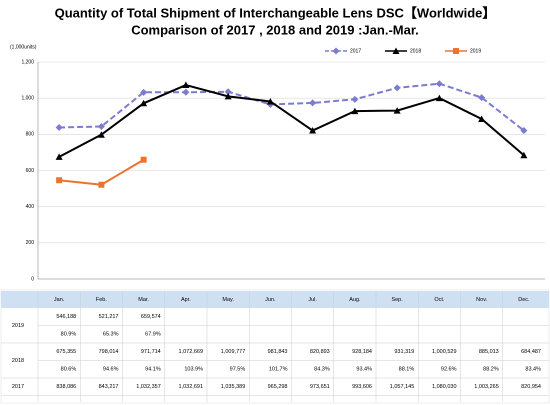  I want to click on table-header-cell: Nov., so click(481, 300).